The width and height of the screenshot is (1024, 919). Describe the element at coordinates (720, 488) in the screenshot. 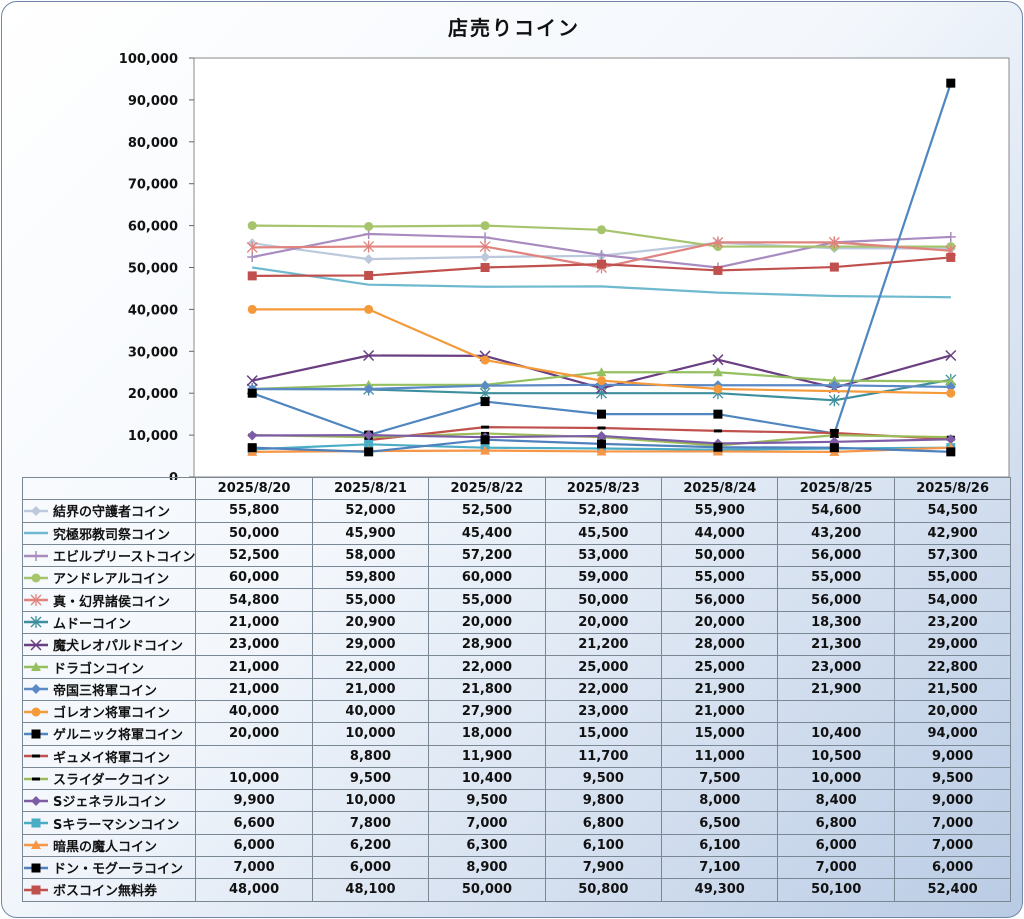

I see `x-tick-label: 2025/8/24` at that location.